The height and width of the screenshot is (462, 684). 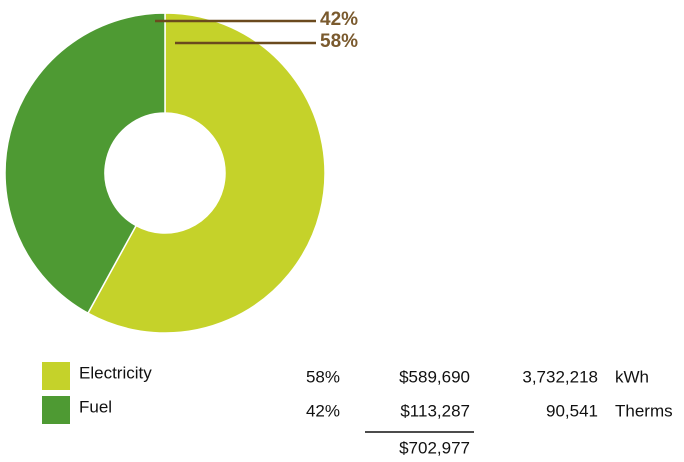 What do you see at coordinates (572, 410) in the screenshot?
I see `row-usage: 90,541` at bounding box center [572, 410].